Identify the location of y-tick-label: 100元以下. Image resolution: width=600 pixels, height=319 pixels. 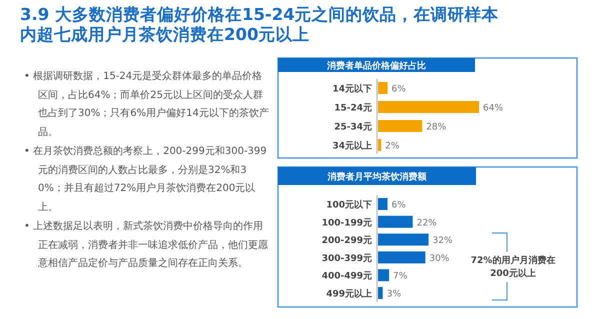
(349, 205).